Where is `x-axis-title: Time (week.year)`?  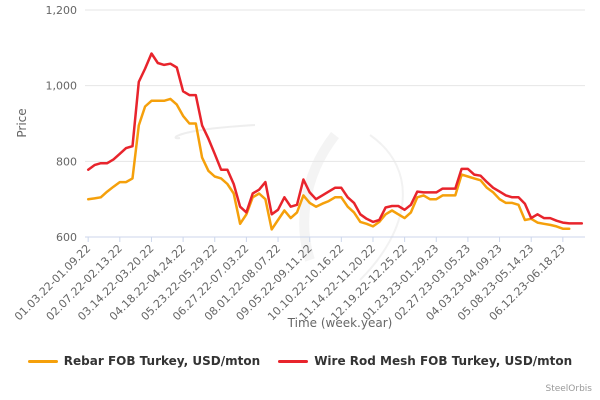 x-axis-title: Time (week.year) is located at coordinates (340, 323).